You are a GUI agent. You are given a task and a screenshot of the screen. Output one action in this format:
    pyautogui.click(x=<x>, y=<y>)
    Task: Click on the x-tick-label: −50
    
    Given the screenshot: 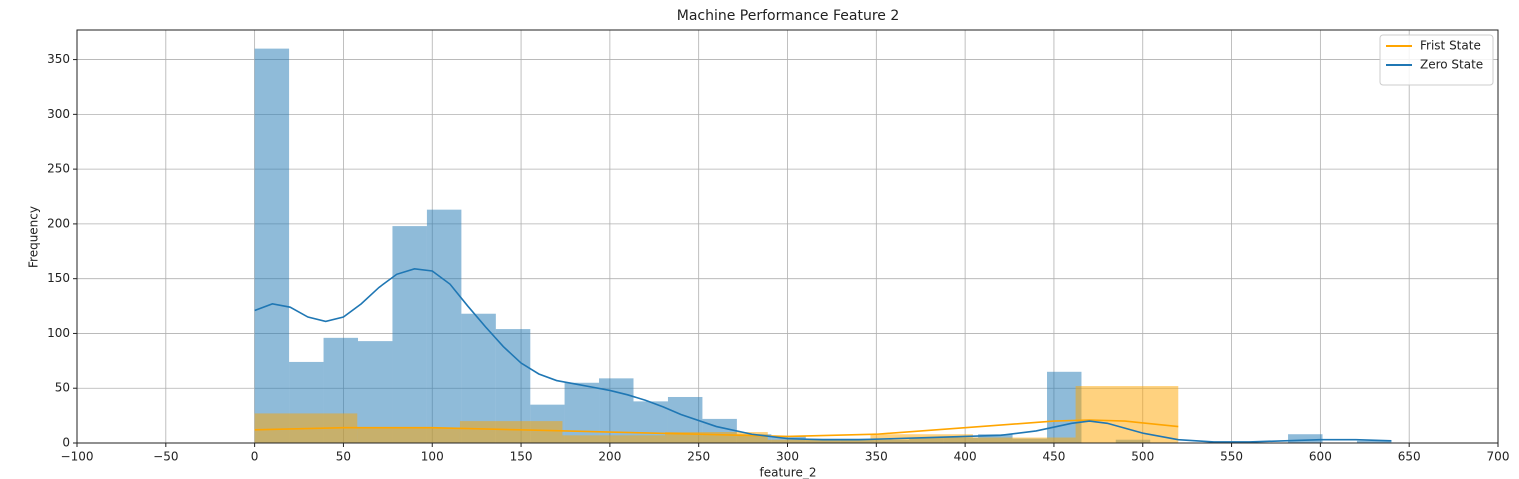 What is the action you would take?
    pyautogui.click(x=165, y=457)
    